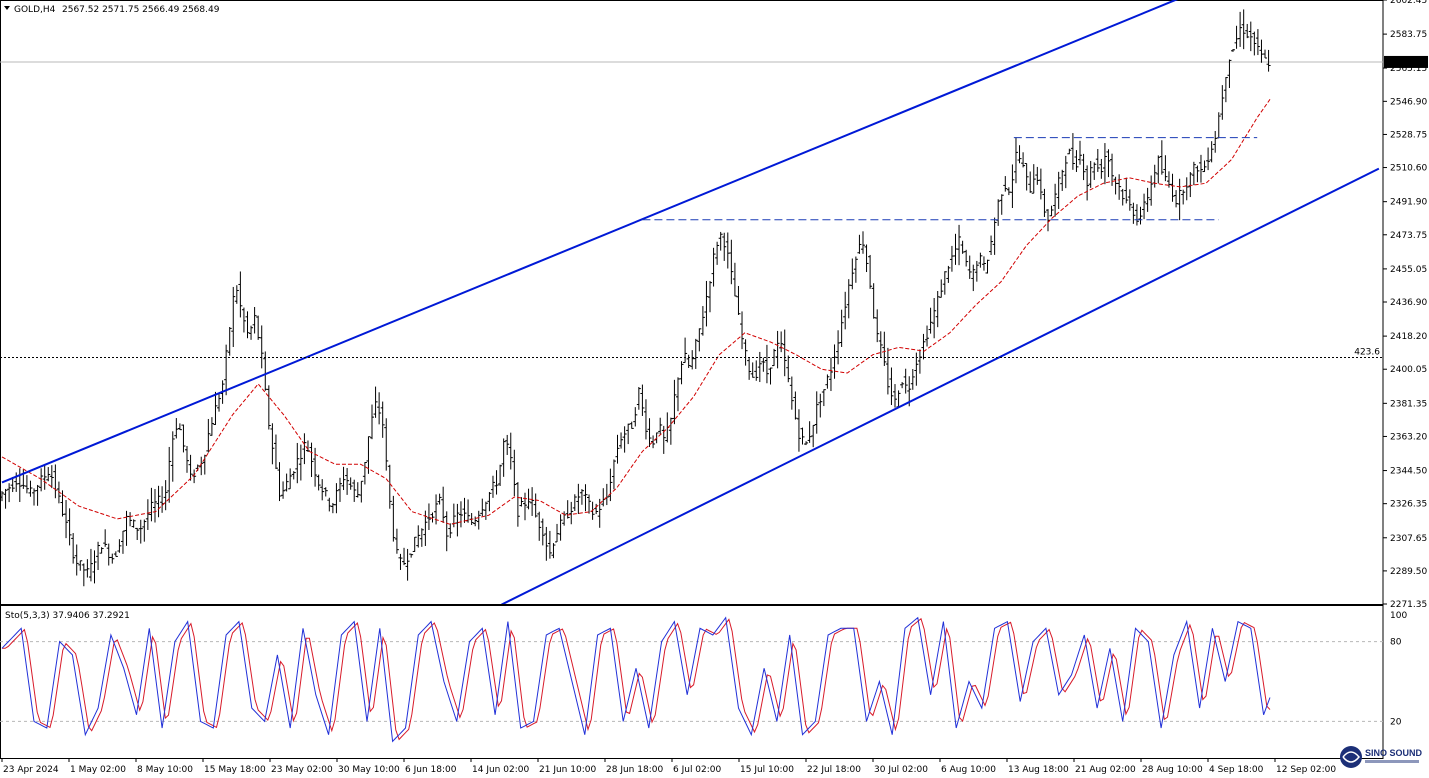 This screenshot has height=778, width=1429. What do you see at coordinates (1408, 404) in the screenshot?
I see `price-tick-label: 2381.35` at bounding box center [1408, 404].